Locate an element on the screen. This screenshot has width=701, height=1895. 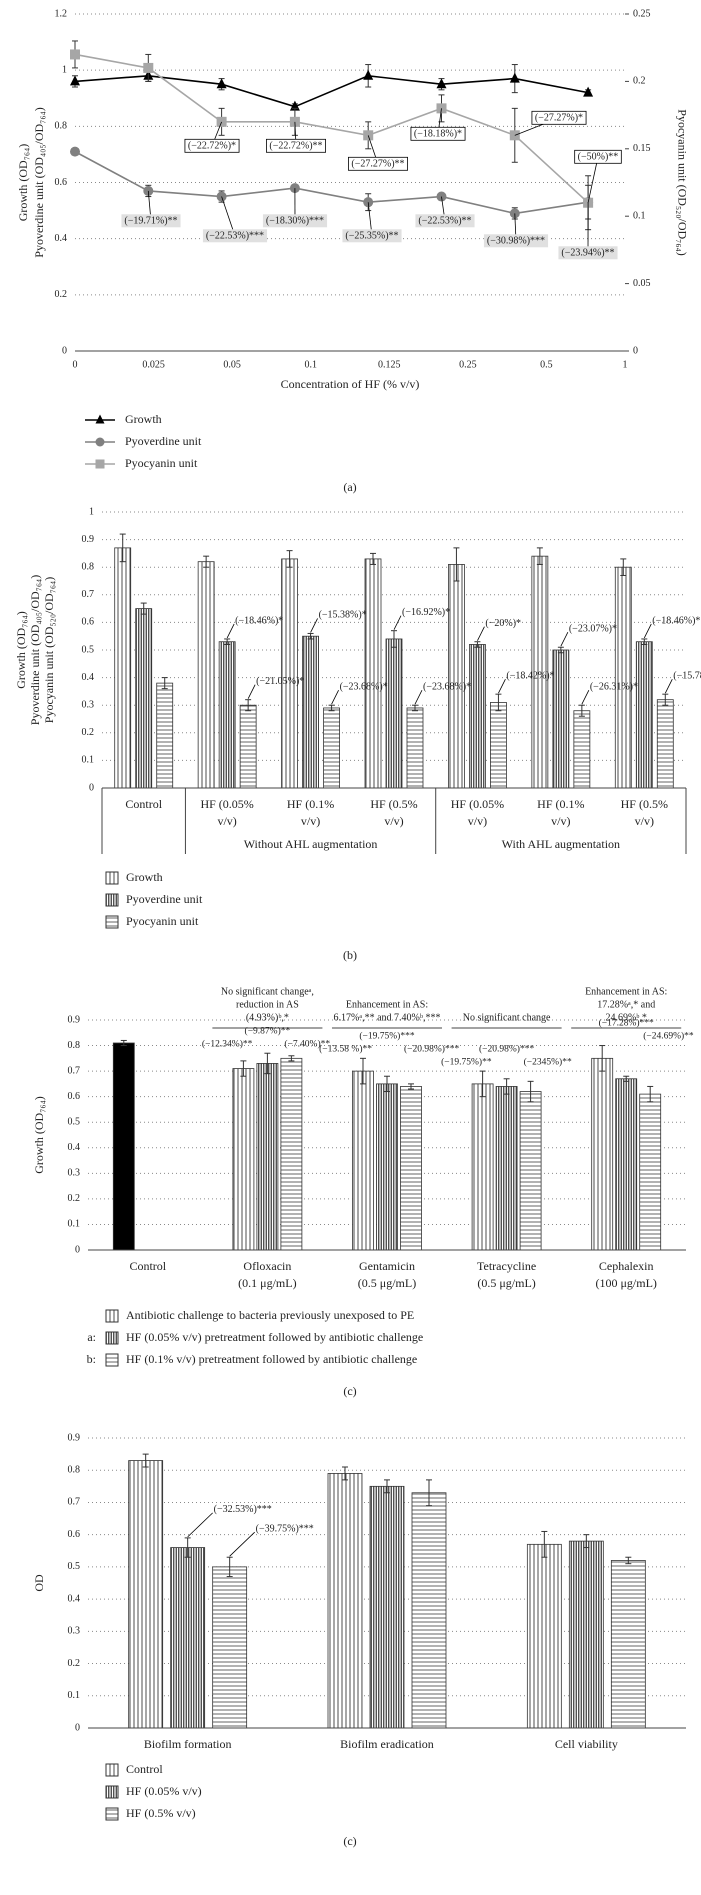
group-label: With AHL augmentation is located at coordinates (561, 844).